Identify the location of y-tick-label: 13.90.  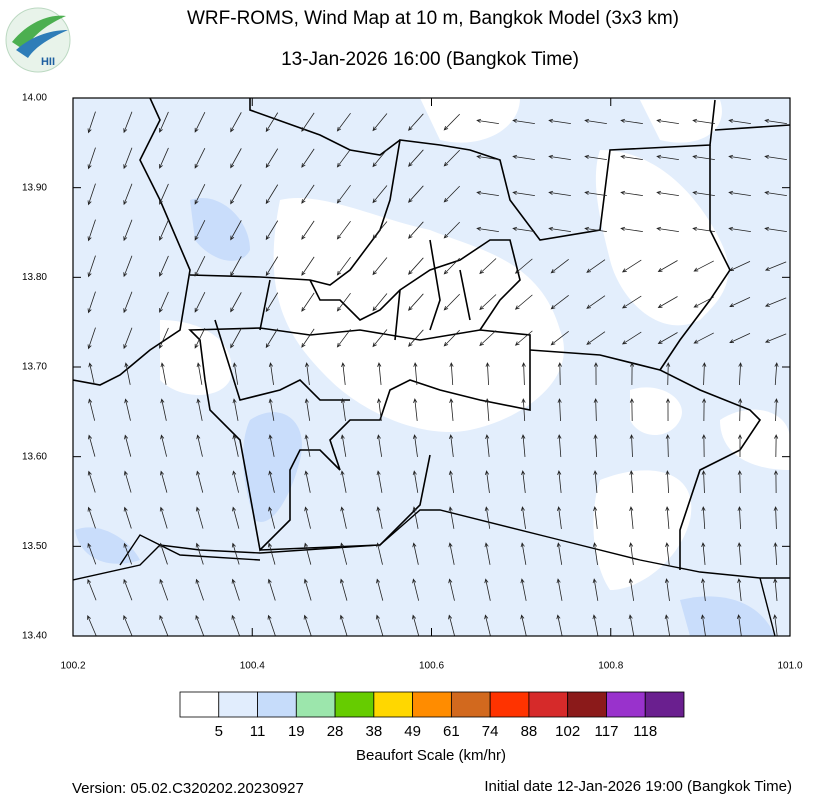
(34, 187).